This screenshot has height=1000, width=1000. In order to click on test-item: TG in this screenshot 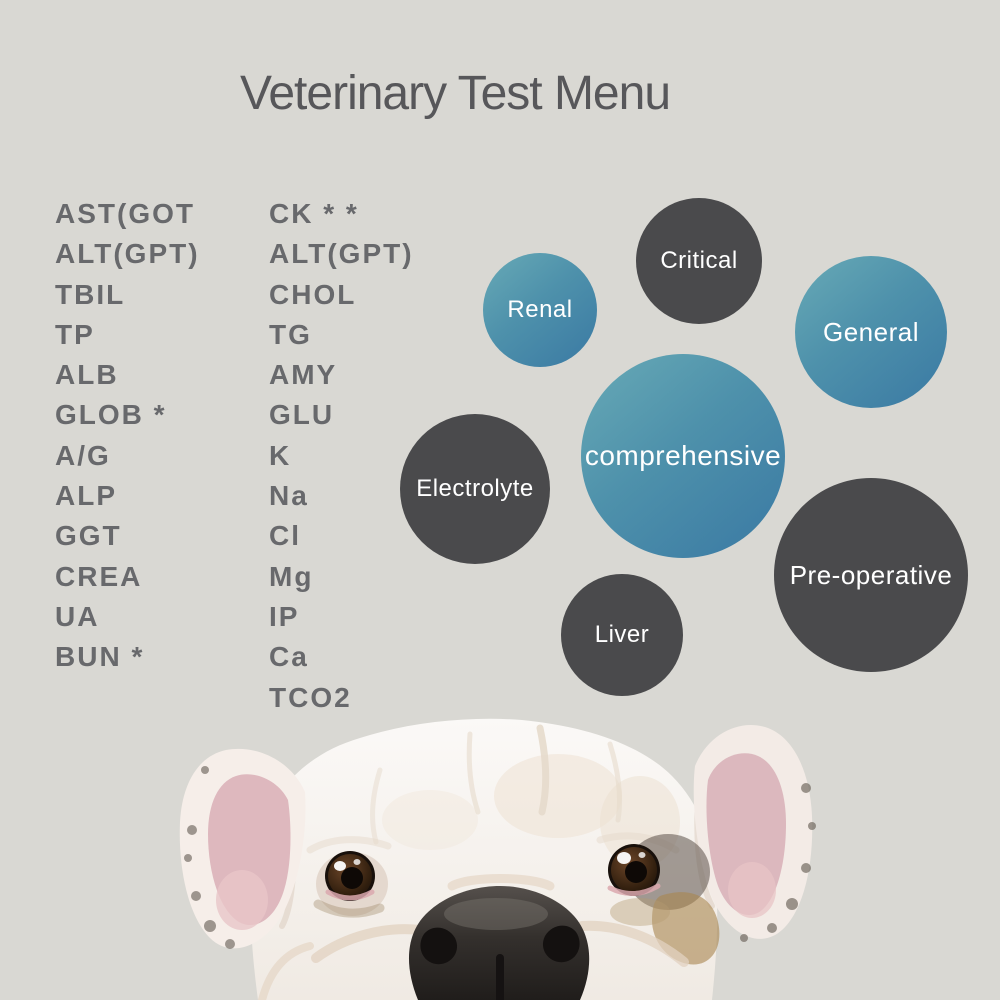, I will do `click(290, 334)`.